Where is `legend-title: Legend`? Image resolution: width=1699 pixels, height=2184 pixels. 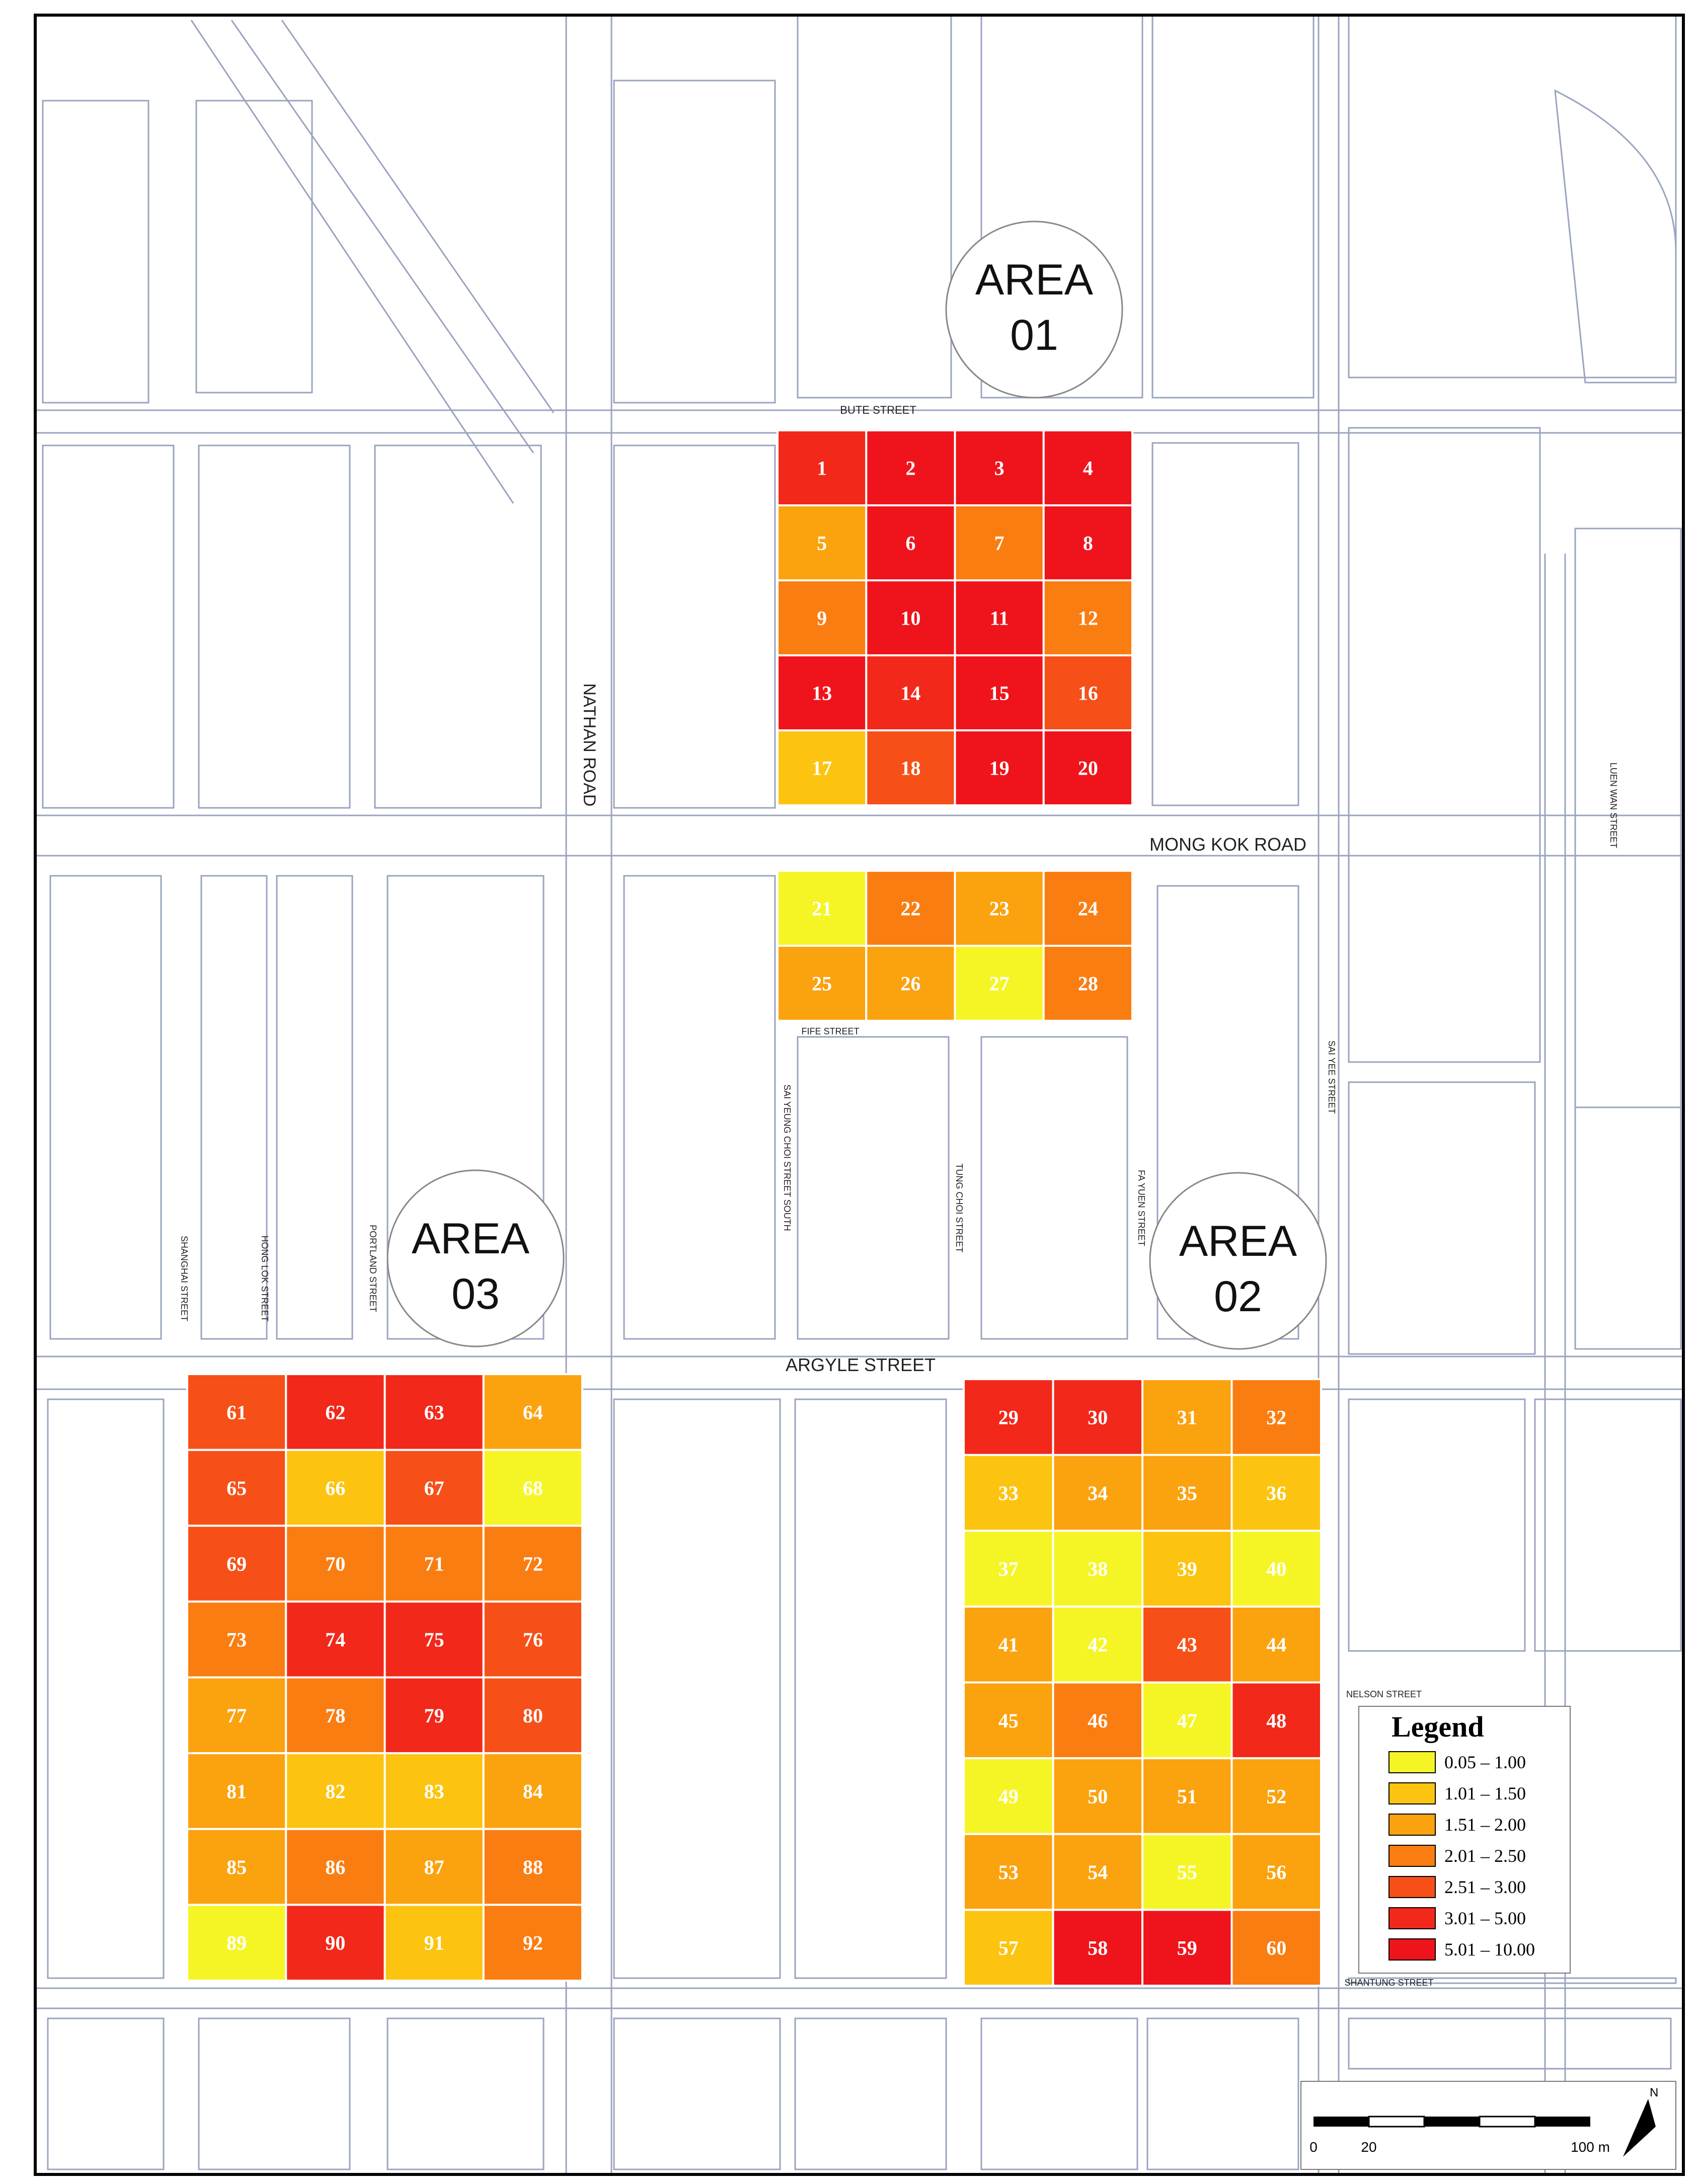 legend-title: Legend is located at coordinates (1438, 1726).